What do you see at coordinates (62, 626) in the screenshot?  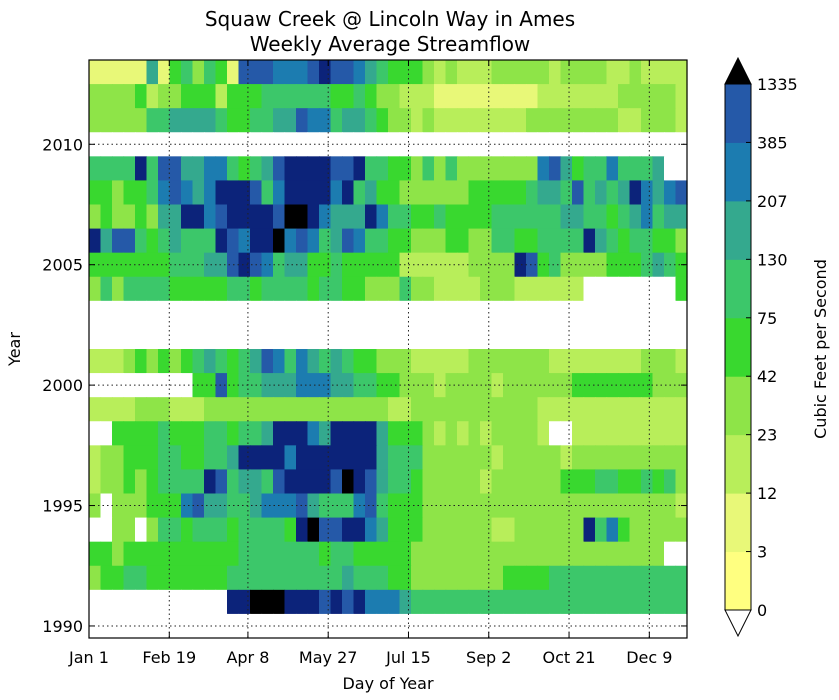 I see `y-tick-label: 1990` at bounding box center [62, 626].